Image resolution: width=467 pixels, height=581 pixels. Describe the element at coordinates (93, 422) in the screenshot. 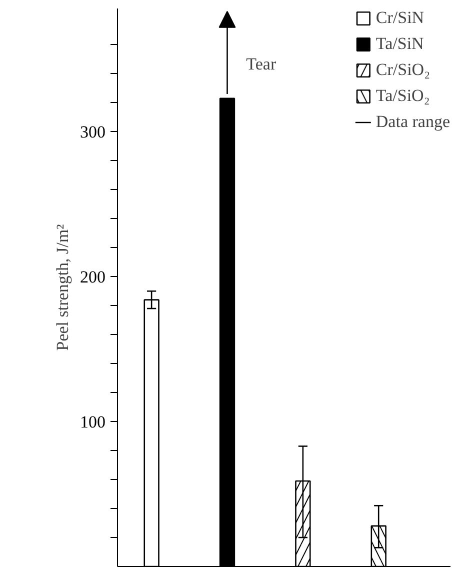

I see `y-tick-label: 100` at that location.